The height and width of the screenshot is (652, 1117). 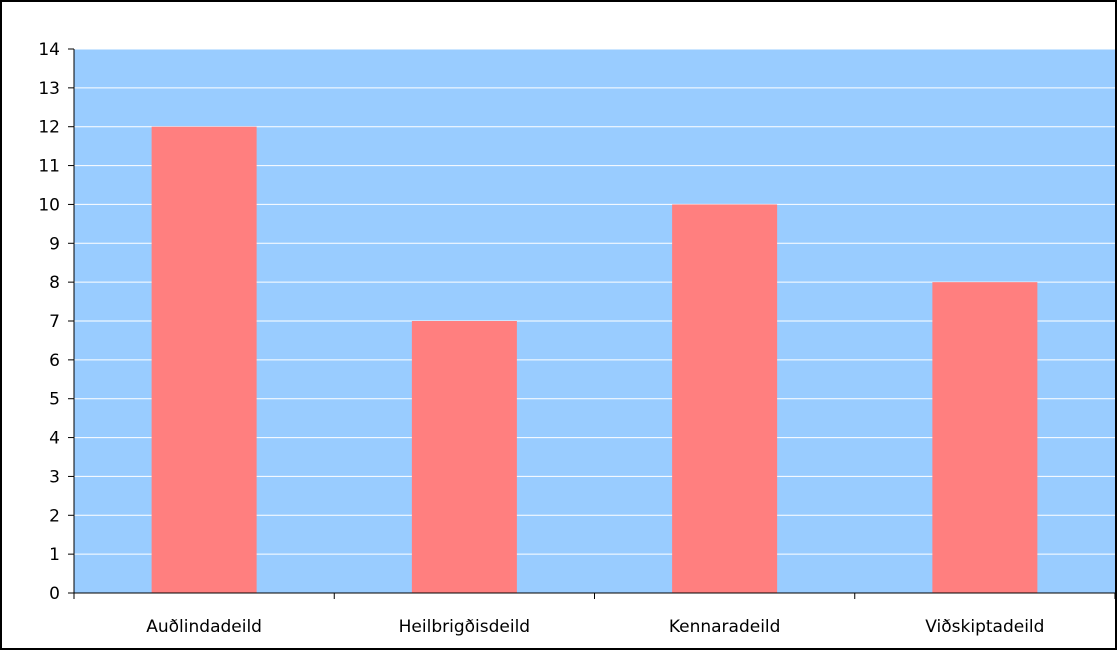 I want to click on x-tick-label: Auðlindadeild, so click(x=204, y=627).